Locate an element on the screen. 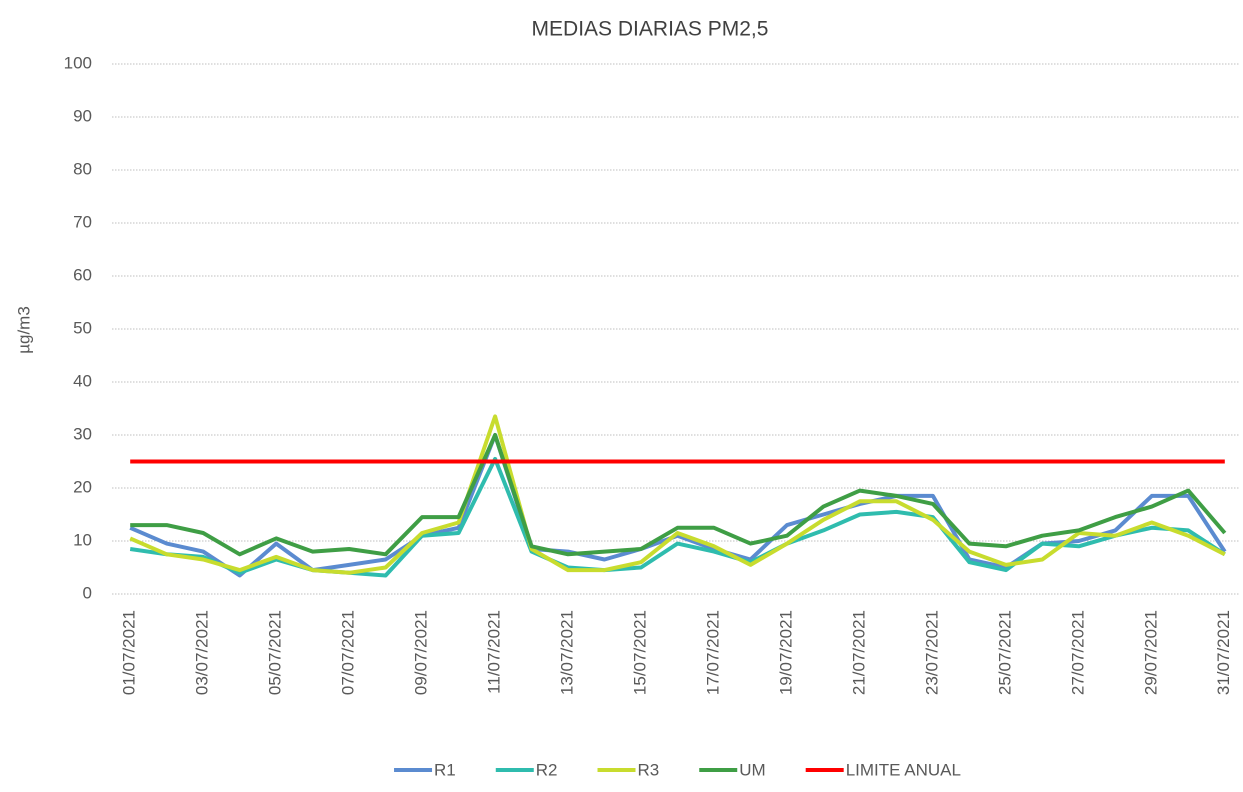  y-tick-label: 0 is located at coordinates (87, 592).